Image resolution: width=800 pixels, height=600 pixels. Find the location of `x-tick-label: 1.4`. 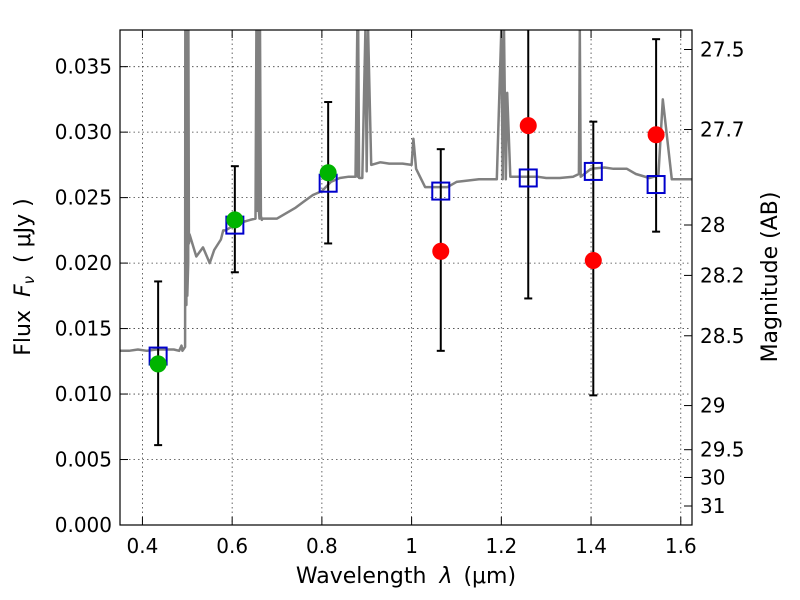

x-tick-label: 1.4 is located at coordinates (591, 546).